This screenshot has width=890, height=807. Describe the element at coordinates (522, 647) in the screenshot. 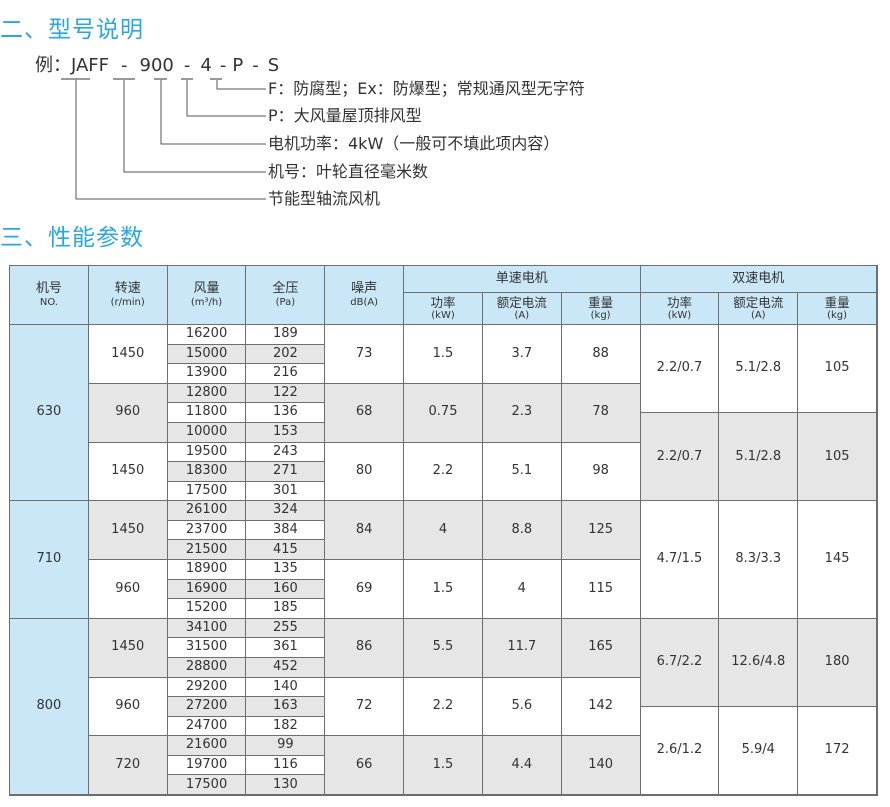

I see `single-current-cell-label: 11.7` at that location.